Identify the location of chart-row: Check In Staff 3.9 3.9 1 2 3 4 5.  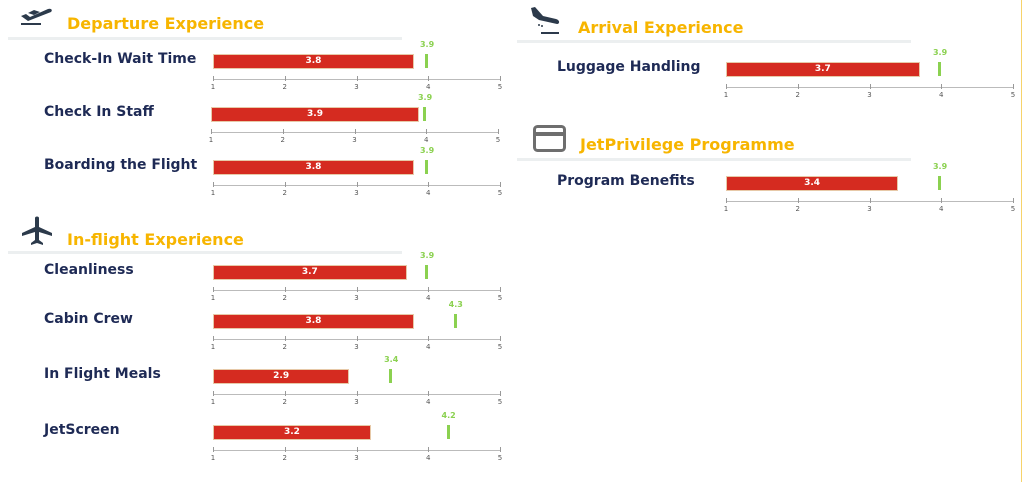
(281, 121).